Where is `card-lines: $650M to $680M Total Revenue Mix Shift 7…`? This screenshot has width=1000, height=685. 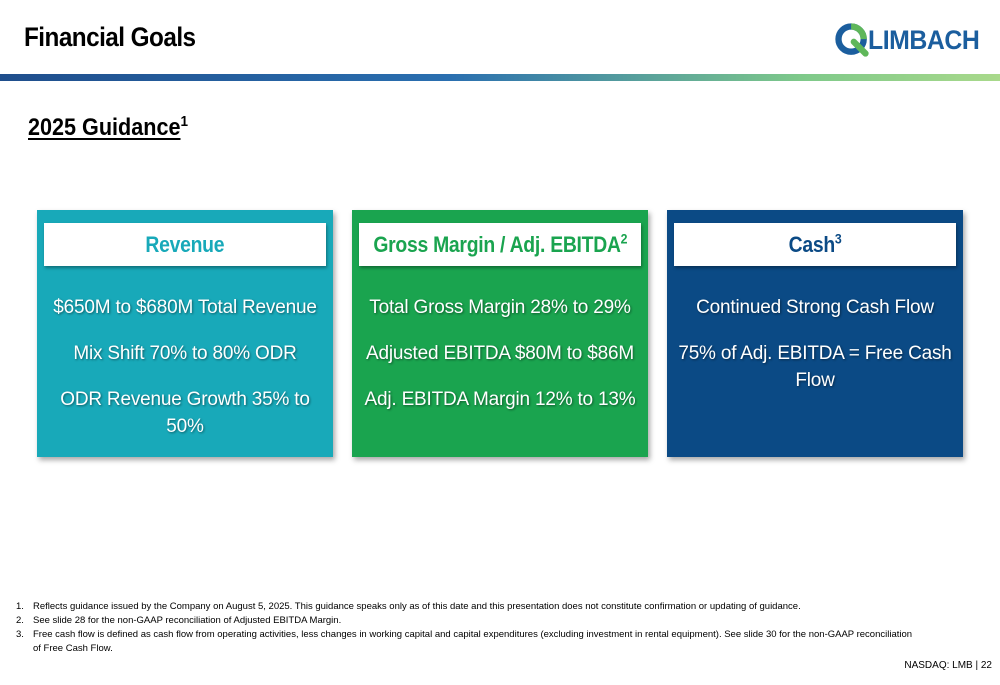
card-lines: $650M to $680M Total Revenue Mix Shift 7… is located at coordinates (185, 376).